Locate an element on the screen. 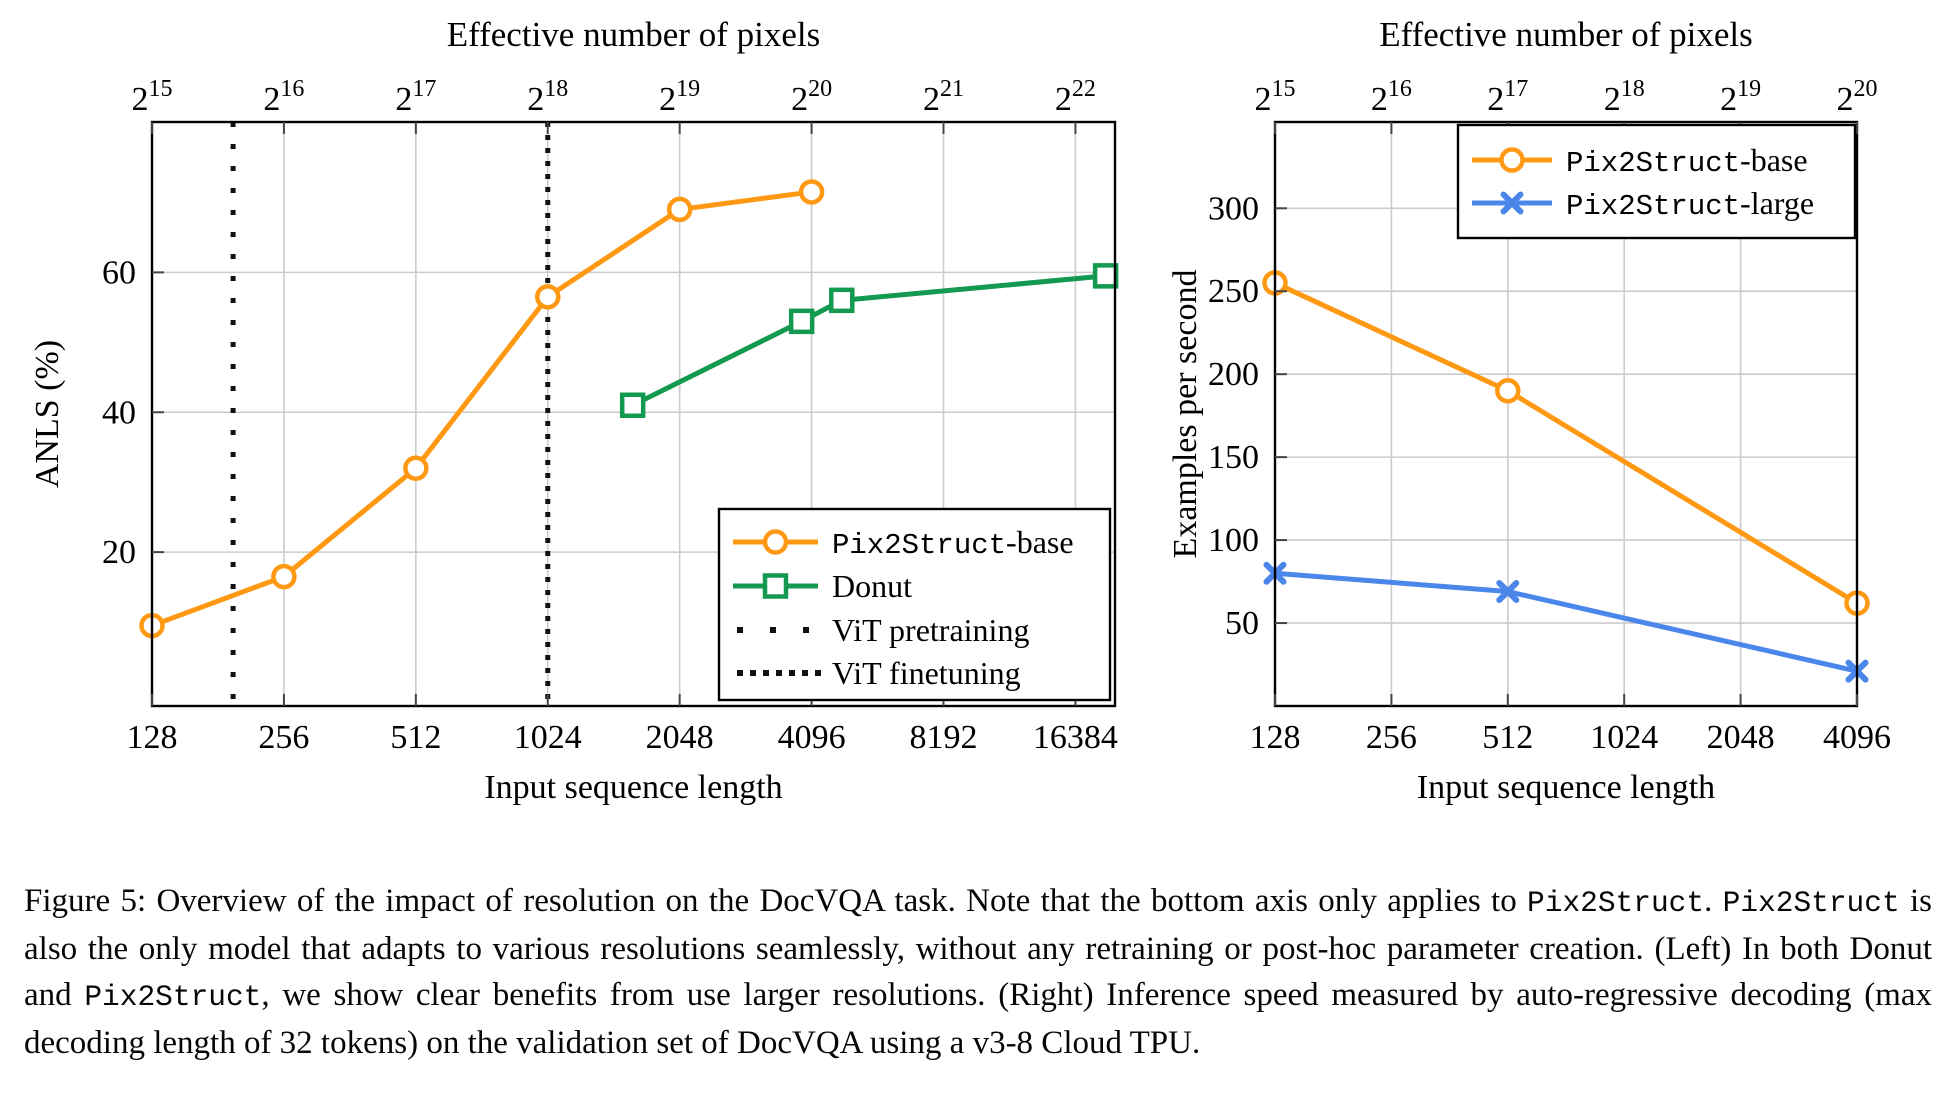 Image resolution: width=1956 pixels, height=1114 pixels. legend-label: ViT finetuning is located at coordinates (926, 673).